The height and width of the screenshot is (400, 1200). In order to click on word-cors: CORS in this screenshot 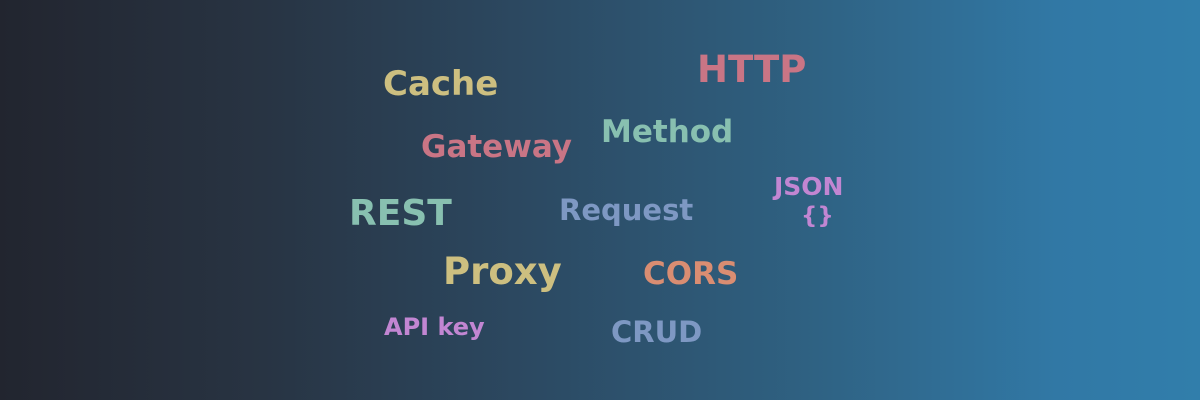, I will do `click(691, 274)`.